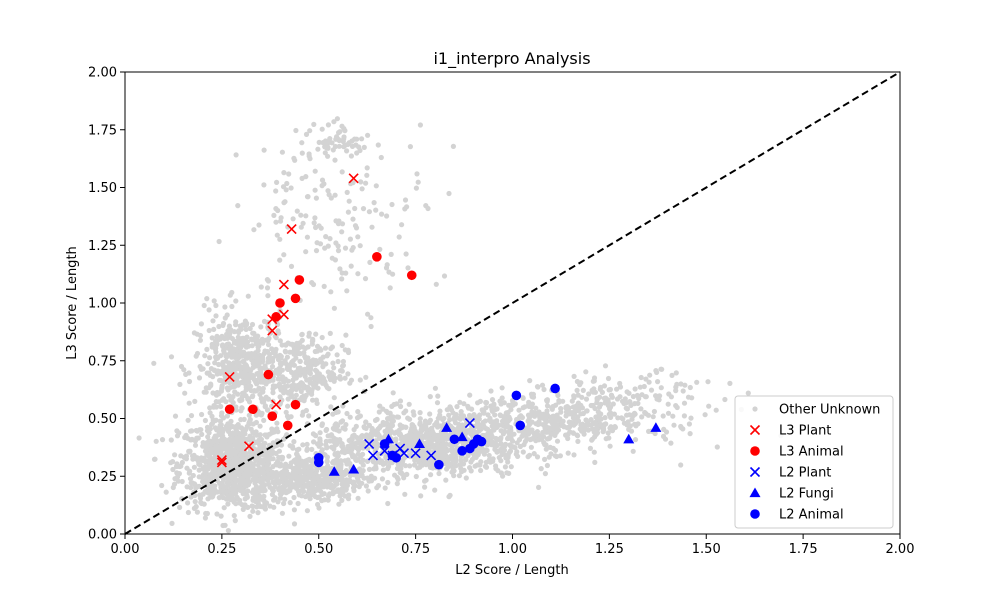  What do you see at coordinates (318, 462) in the screenshot?
I see `l2-animal-point` at bounding box center [318, 462].